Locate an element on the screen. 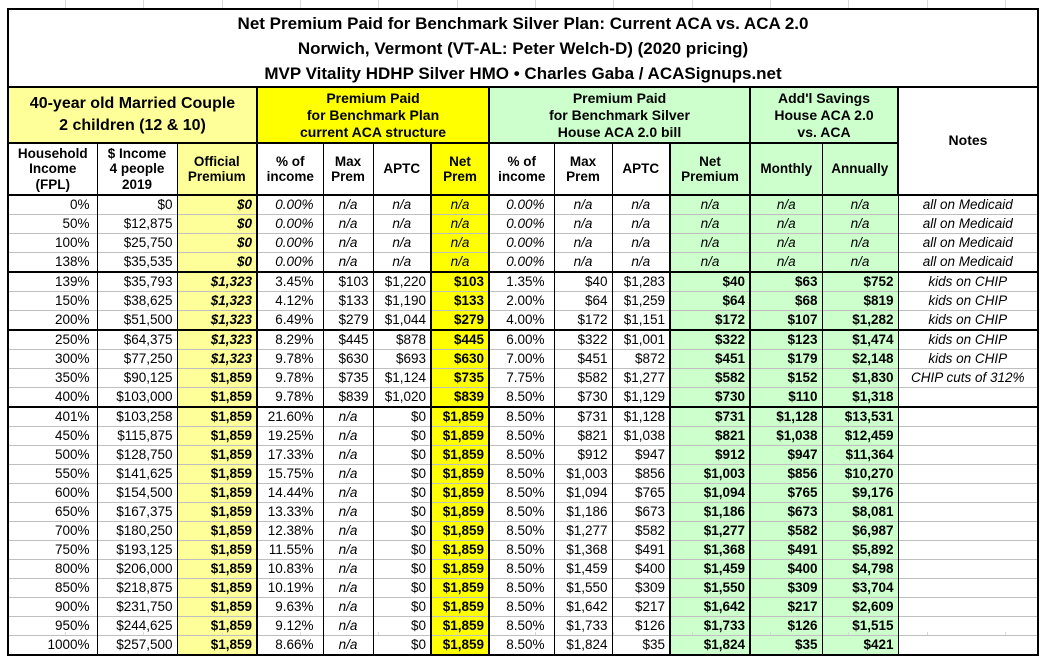  cell-aca20-pct-income: 6.00% is located at coordinates (521, 339).